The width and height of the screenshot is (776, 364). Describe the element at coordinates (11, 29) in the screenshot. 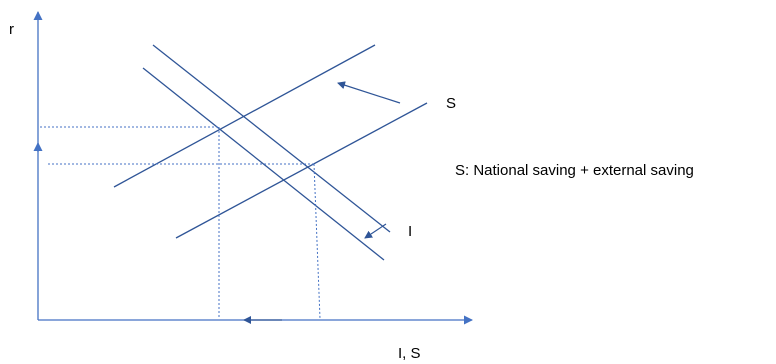

I see `y-axis-label: r` at that location.